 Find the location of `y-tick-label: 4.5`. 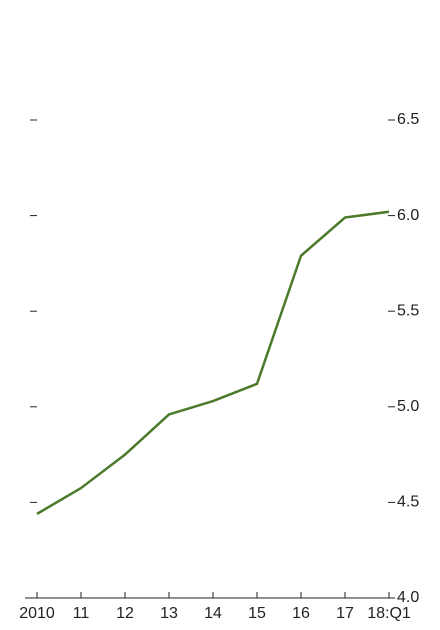

y-tick-label: 4.5 is located at coordinates (408, 502).